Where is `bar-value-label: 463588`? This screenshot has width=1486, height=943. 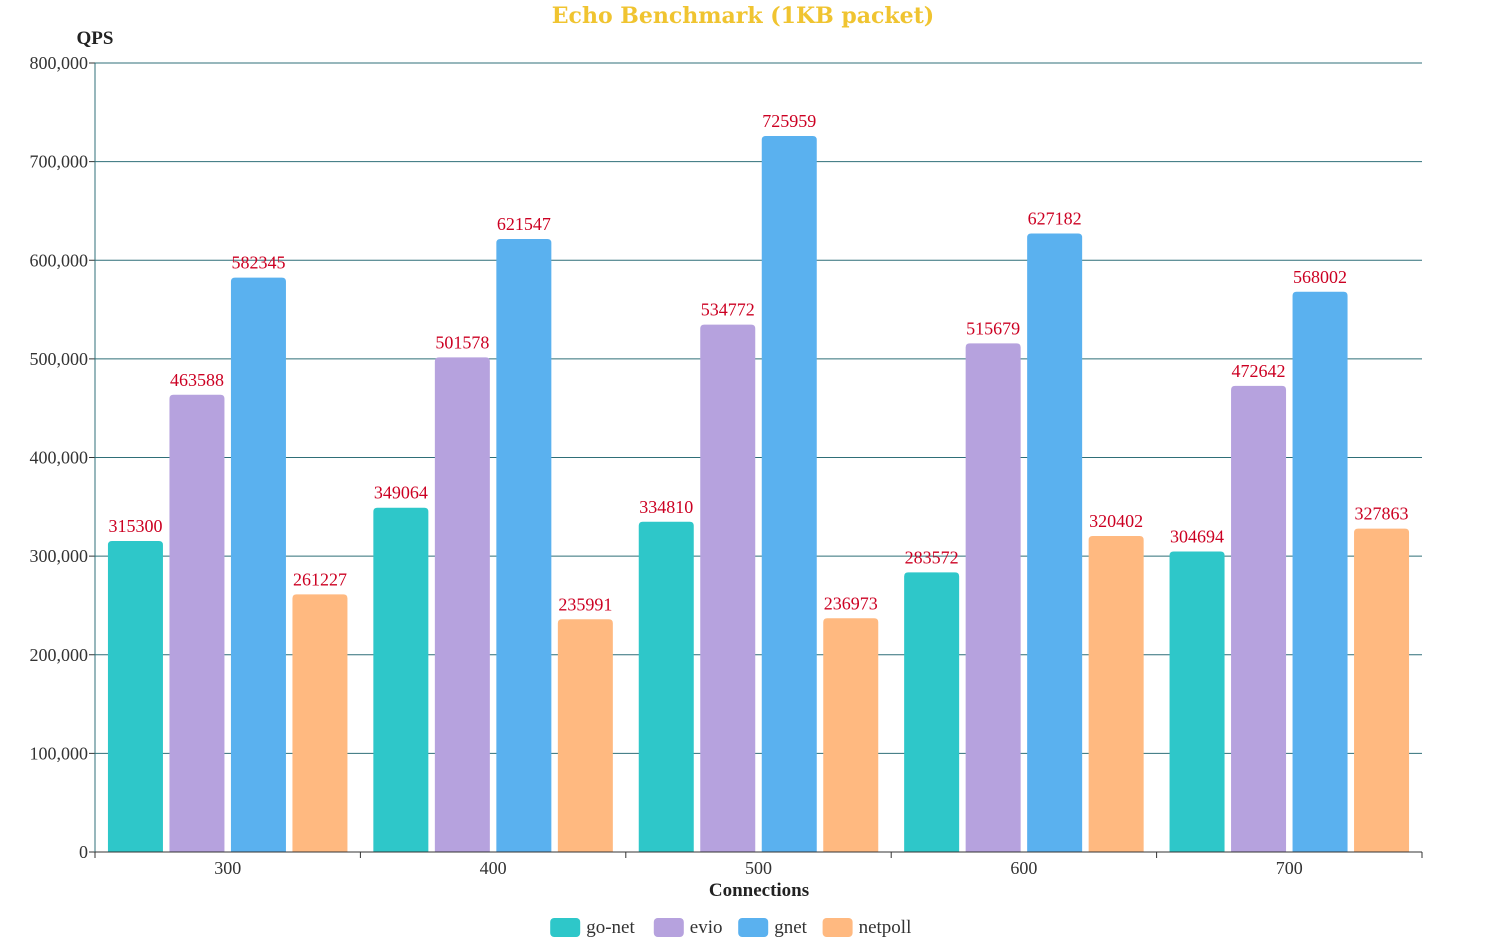 bar-value-label: 463588 is located at coordinates (197, 380).